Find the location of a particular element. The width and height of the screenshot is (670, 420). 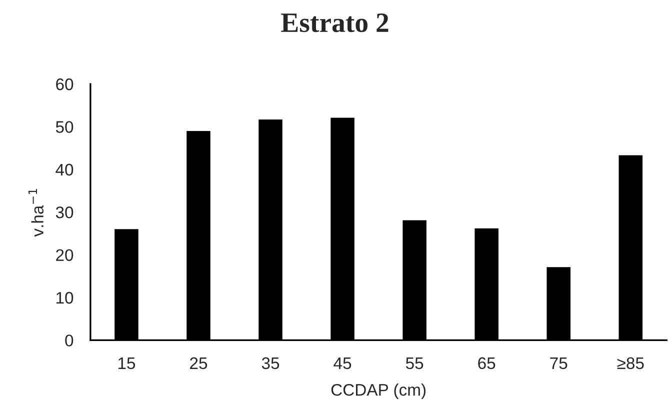

x-tick-label: 55 is located at coordinates (415, 363).